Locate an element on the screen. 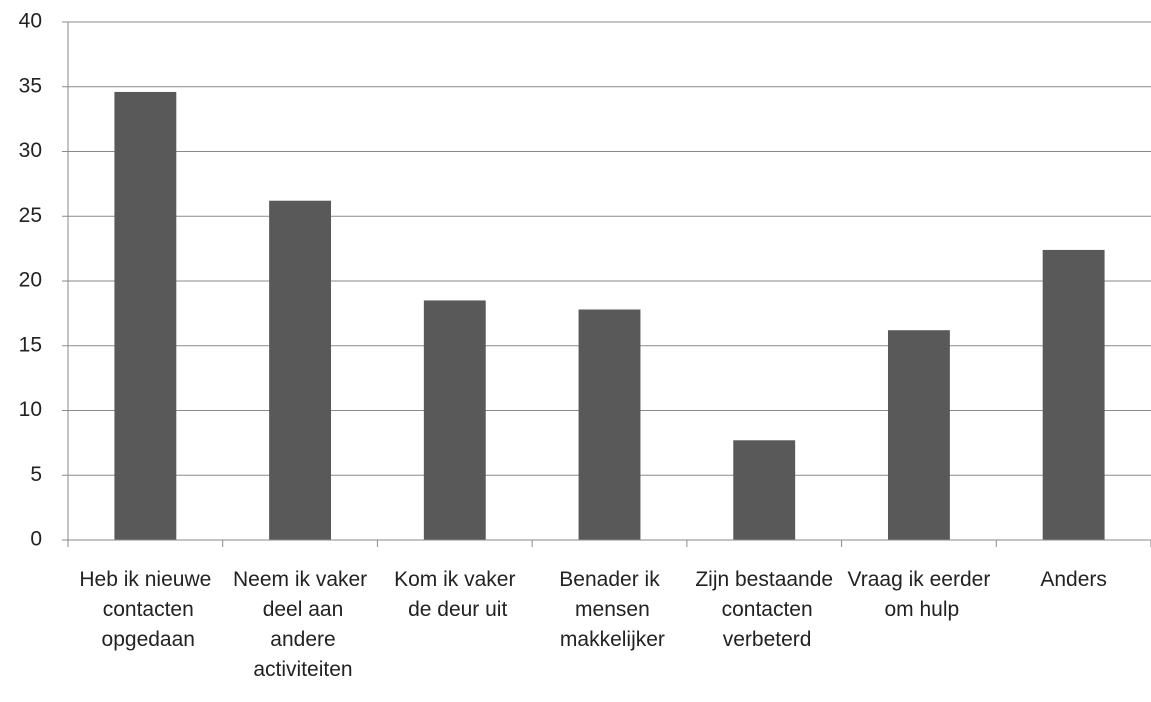  x-tick-label: Heb ik nieuwe contacten opgedaan is located at coordinates (145, 609).